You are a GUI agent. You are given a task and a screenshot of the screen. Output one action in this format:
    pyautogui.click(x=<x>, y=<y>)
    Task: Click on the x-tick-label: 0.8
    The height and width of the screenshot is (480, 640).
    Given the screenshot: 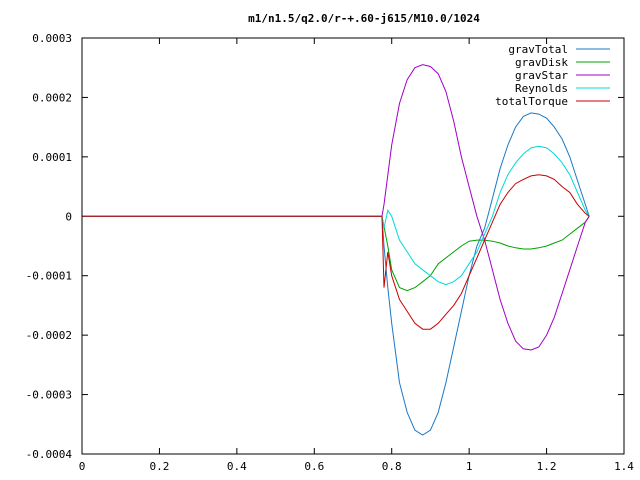 What is the action you would take?
    pyautogui.click(x=392, y=466)
    